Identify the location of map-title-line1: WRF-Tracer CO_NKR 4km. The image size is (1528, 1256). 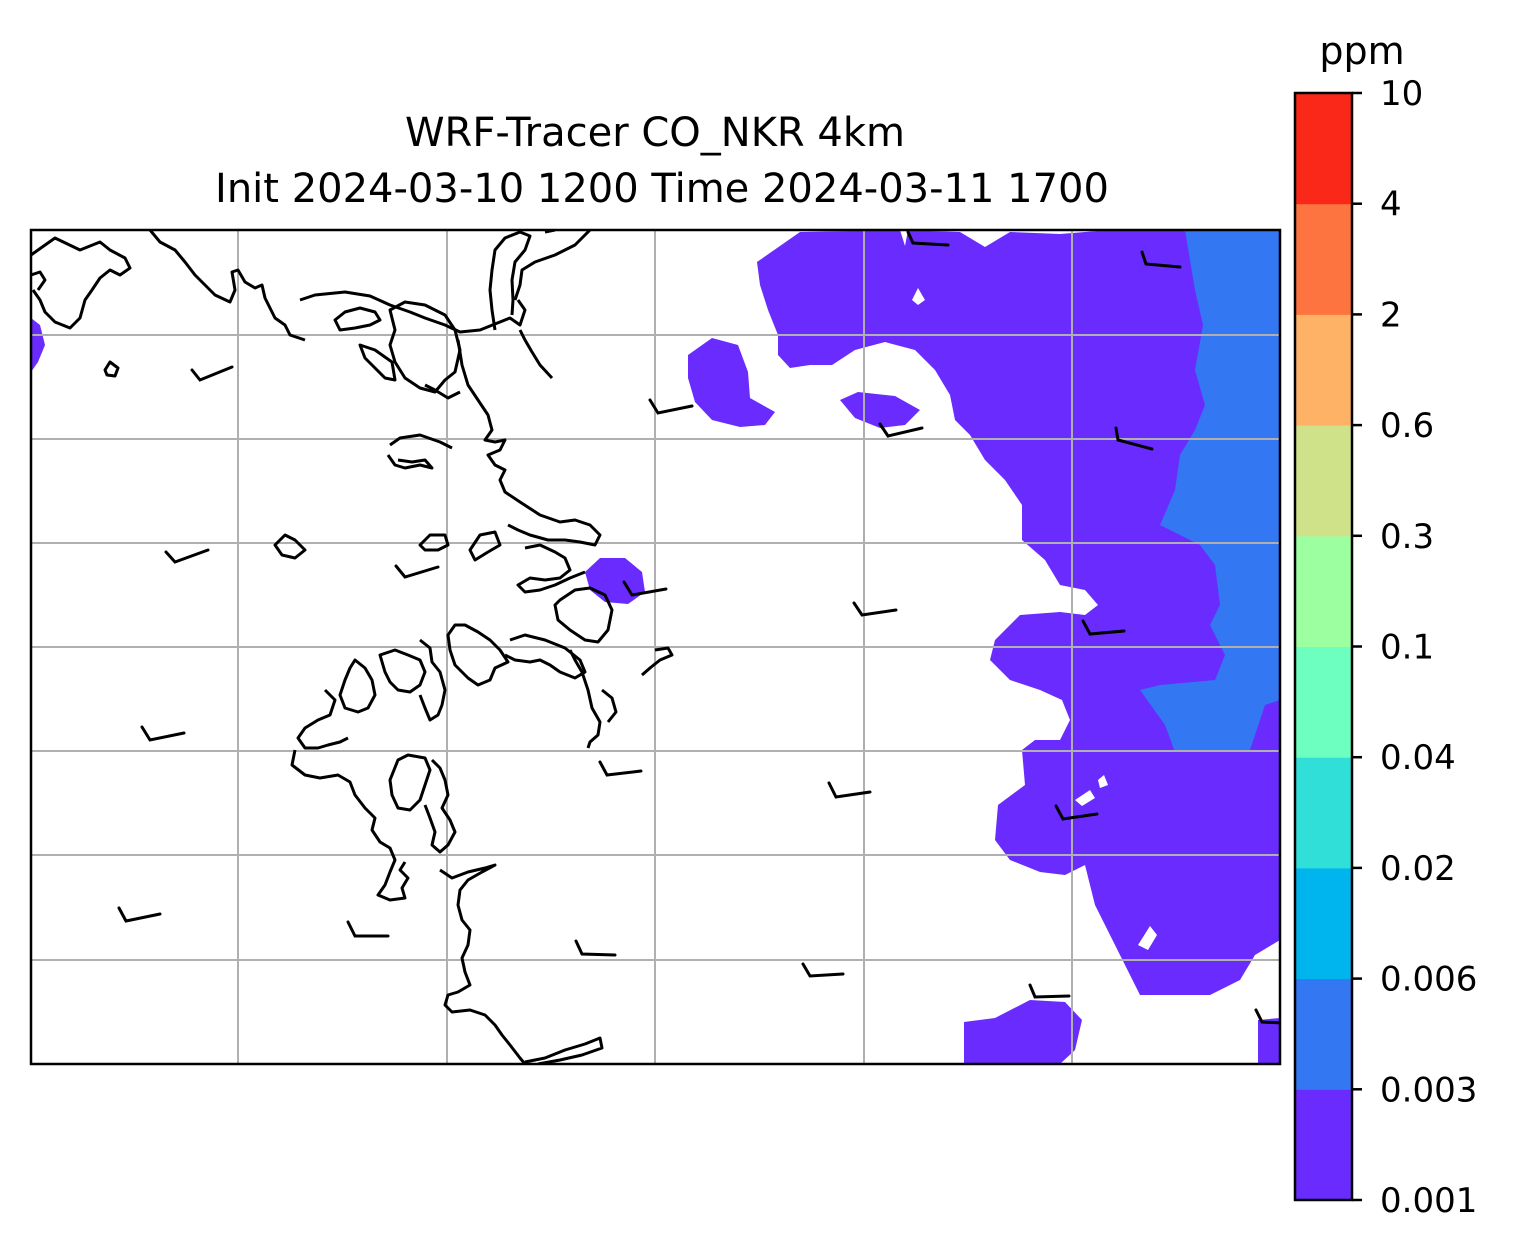
(655, 133).